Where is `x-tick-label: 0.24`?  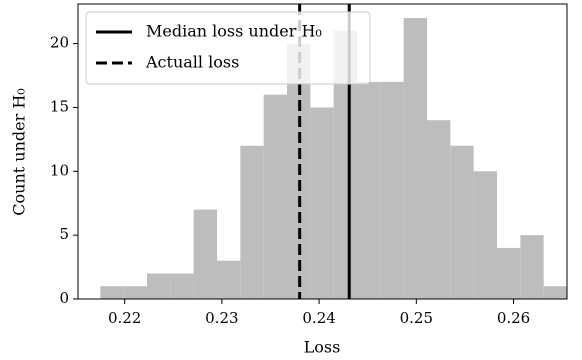
x-tick-label: 0.24 is located at coordinates (318, 318).